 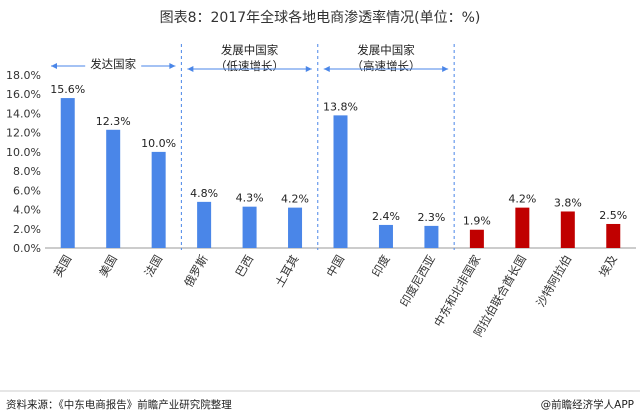 I want to click on y-tick-label: 16.0%, so click(x=23, y=94).